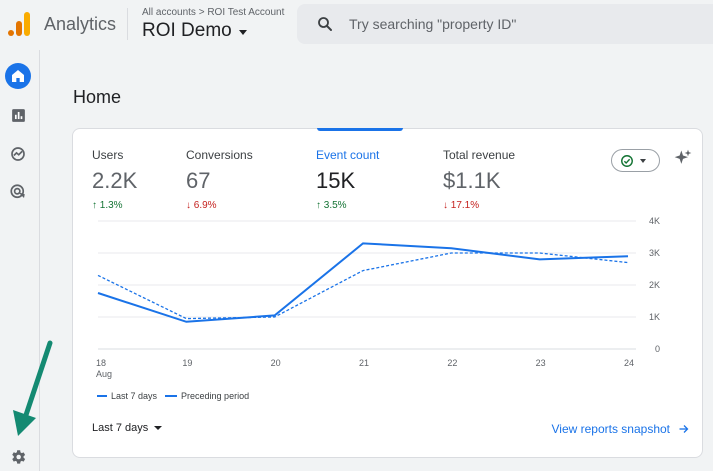 The height and width of the screenshot is (471, 713). What do you see at coordinates (684, 429) in the screenshot?
I see `arrow-right-icon` at bounding box center [684, 429].